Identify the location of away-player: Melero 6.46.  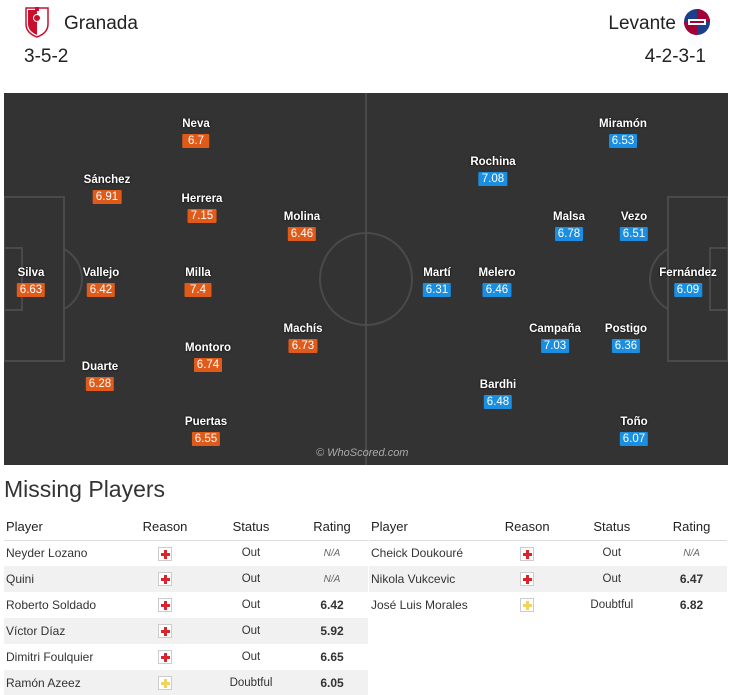
(497, 282).